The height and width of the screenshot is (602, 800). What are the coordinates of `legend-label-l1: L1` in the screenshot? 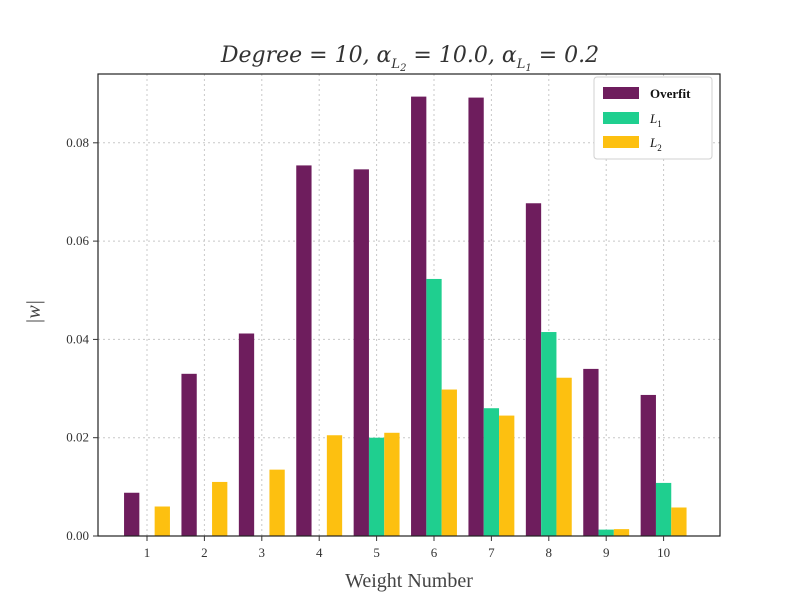 It's located at (655, 120).